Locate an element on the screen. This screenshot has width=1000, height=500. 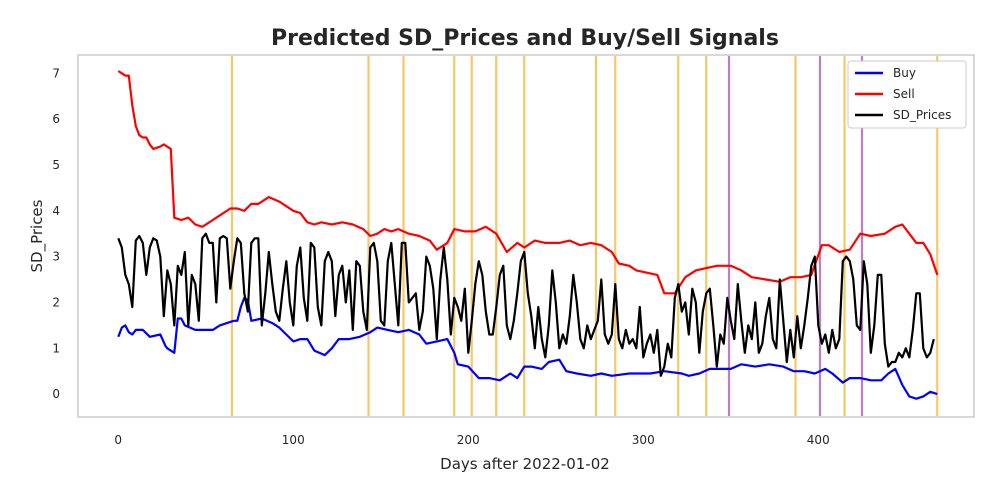
y-tick-labels: 0 1 2 3 4 5 6 7 is located at coordinates (56, 233).